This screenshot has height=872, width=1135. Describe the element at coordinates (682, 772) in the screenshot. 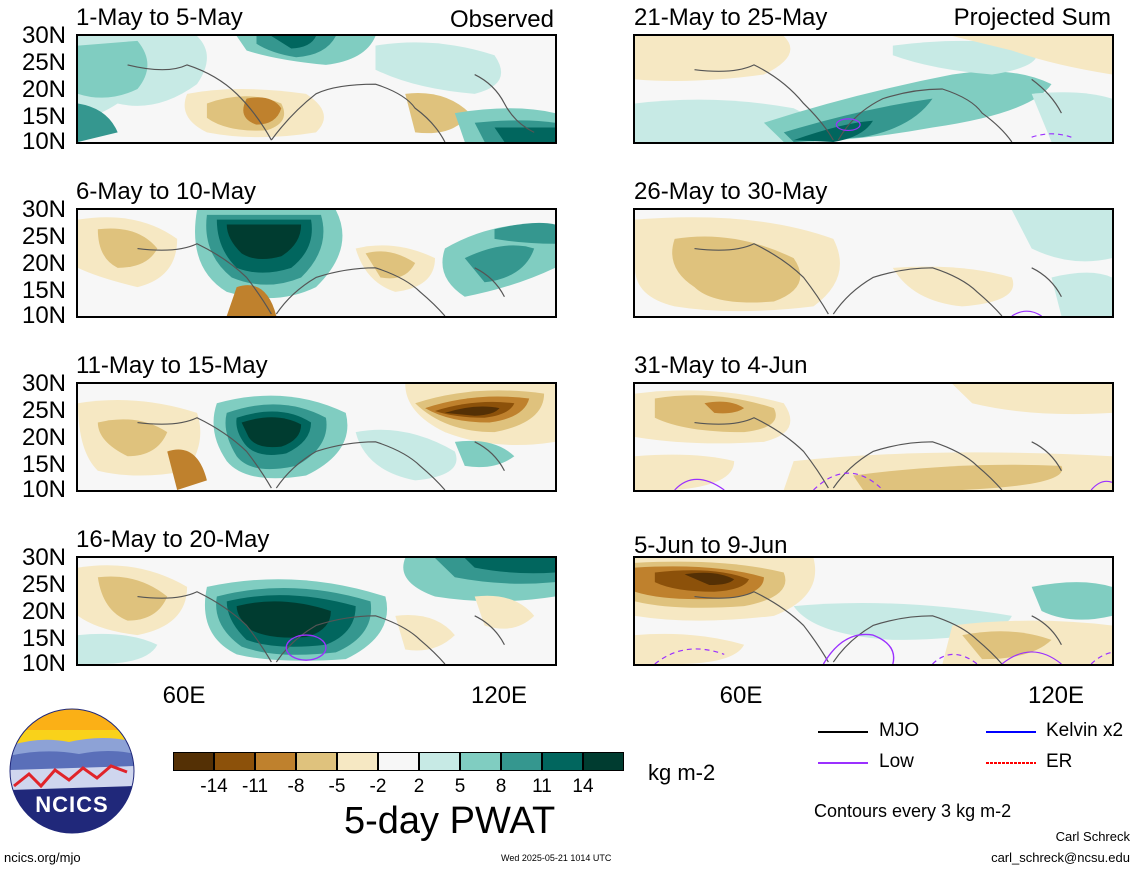

I see `colorbar-units: kg m-2` at that location.